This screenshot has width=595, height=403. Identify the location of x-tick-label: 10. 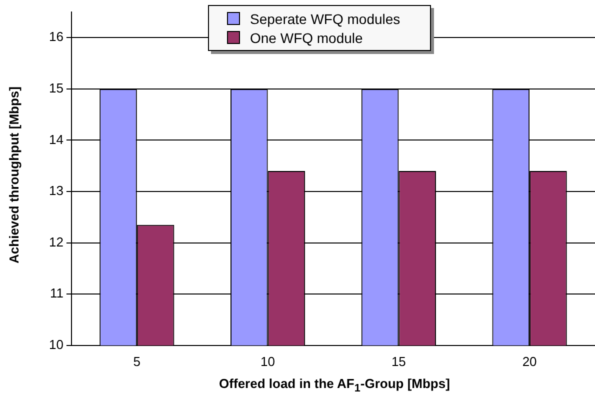
(268, 361).